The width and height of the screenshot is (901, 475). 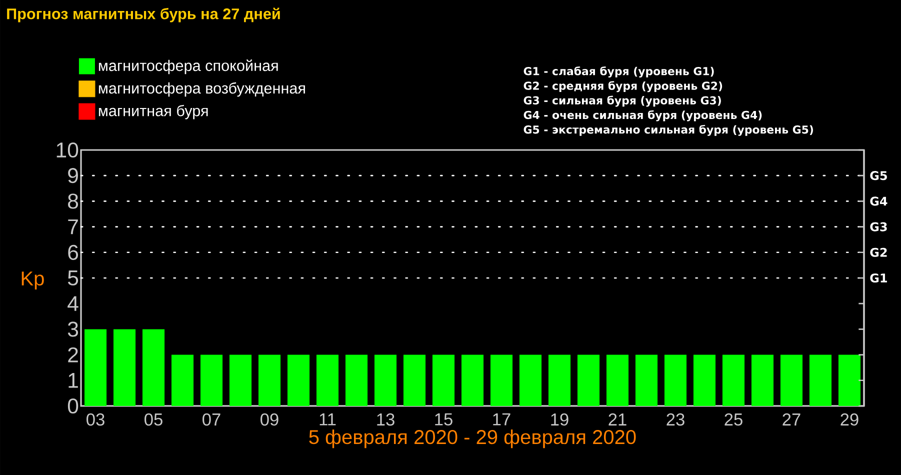 What do you see at coordinates (211, 419) in the screenshot?
I see `x-tick-label: 07` at bounding box center [211, 419].